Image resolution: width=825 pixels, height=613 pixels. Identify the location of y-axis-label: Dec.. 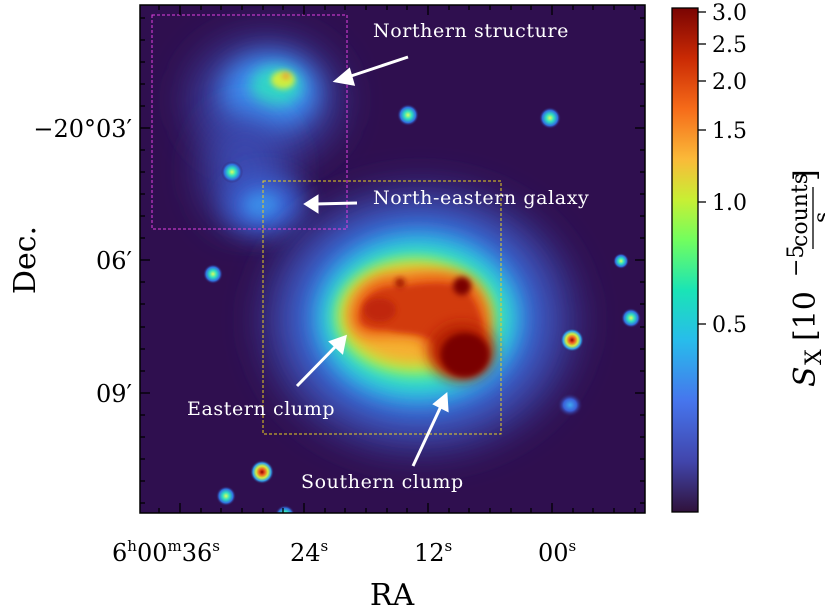
(25, 260).